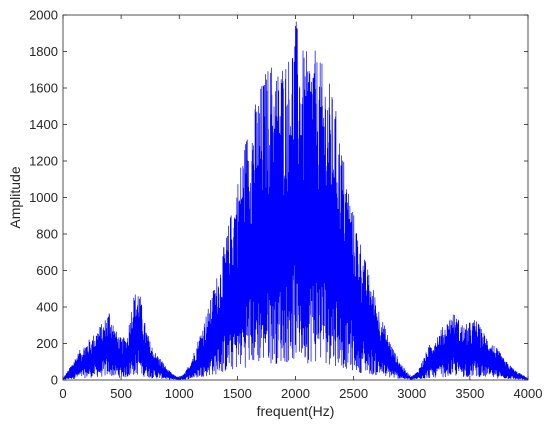 The height and width of the screenshot is (428, 550). I want to click on x-axis-label: frequent(Hz), so click(296, 411).